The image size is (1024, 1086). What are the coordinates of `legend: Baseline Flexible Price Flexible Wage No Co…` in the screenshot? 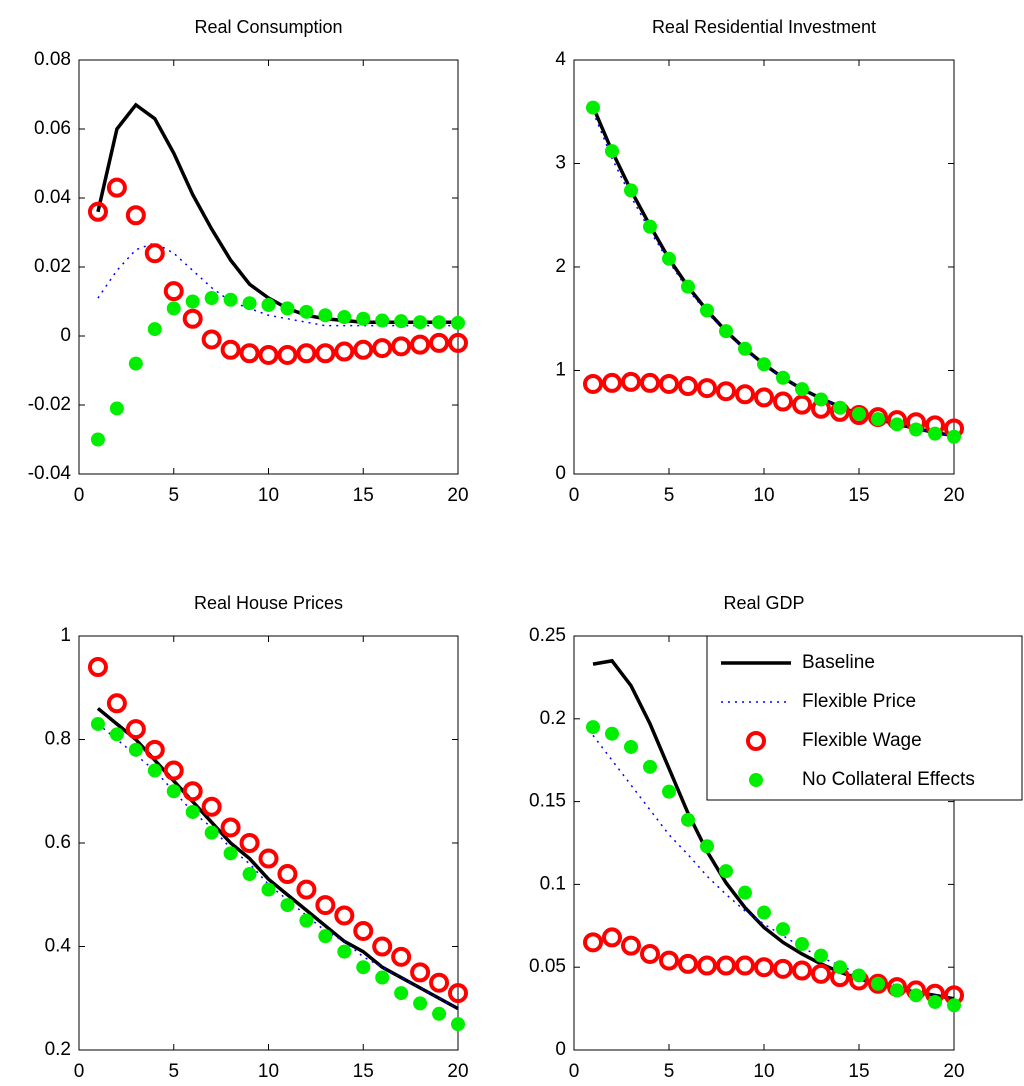 It's located at (864, 718).